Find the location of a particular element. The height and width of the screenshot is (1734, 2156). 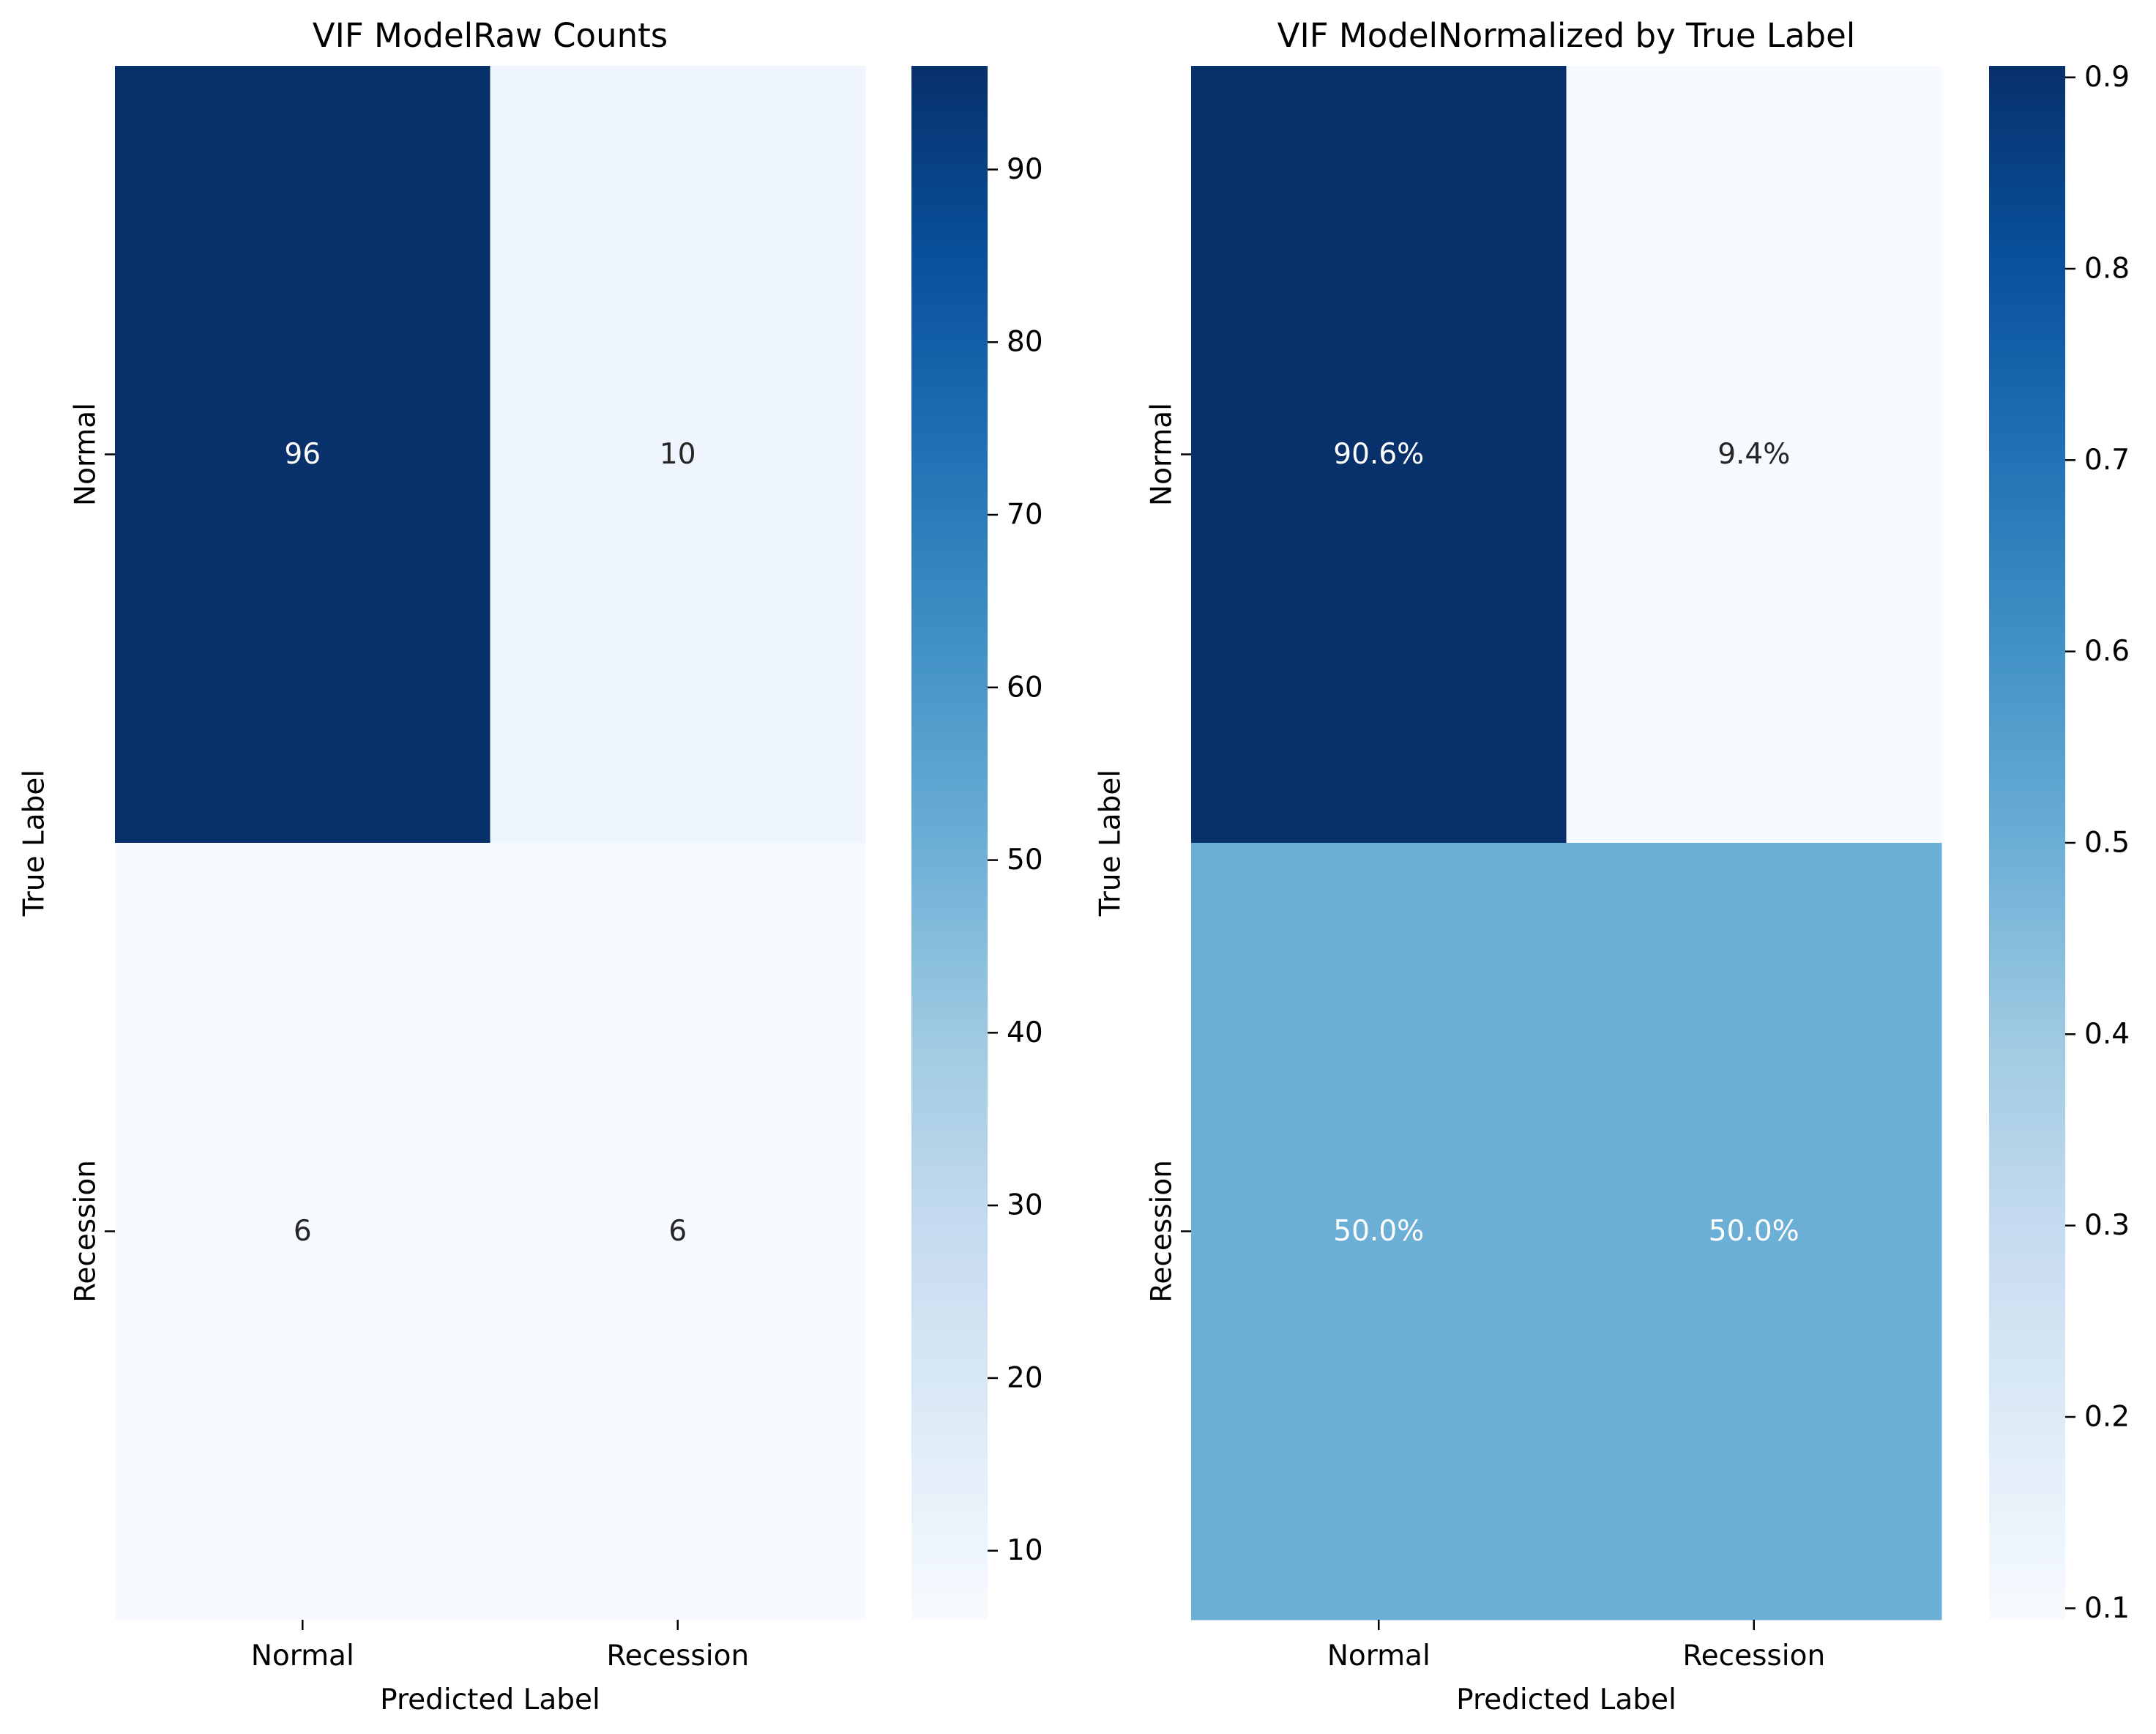

colorbar-tick-label: 50 is located at coordinates (1025, 860).